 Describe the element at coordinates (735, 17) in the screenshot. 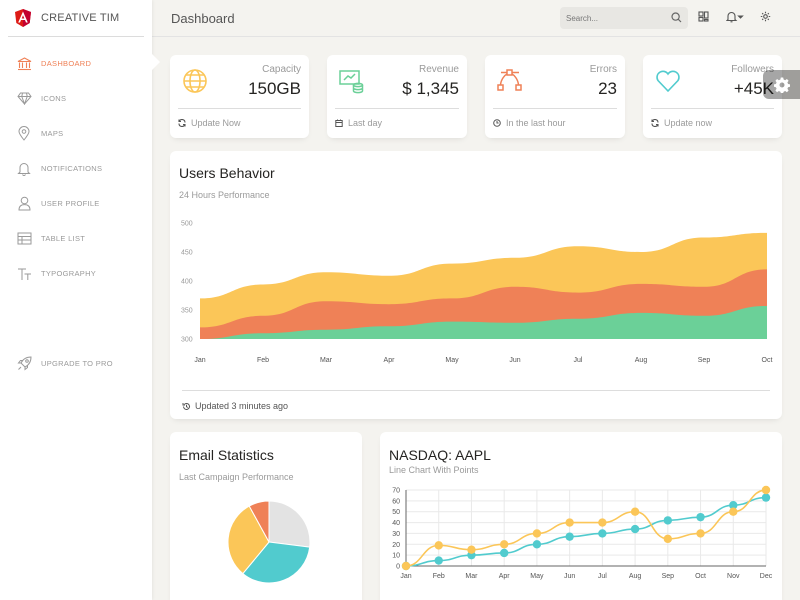

I see `bell-dropdown-icon` at that location.